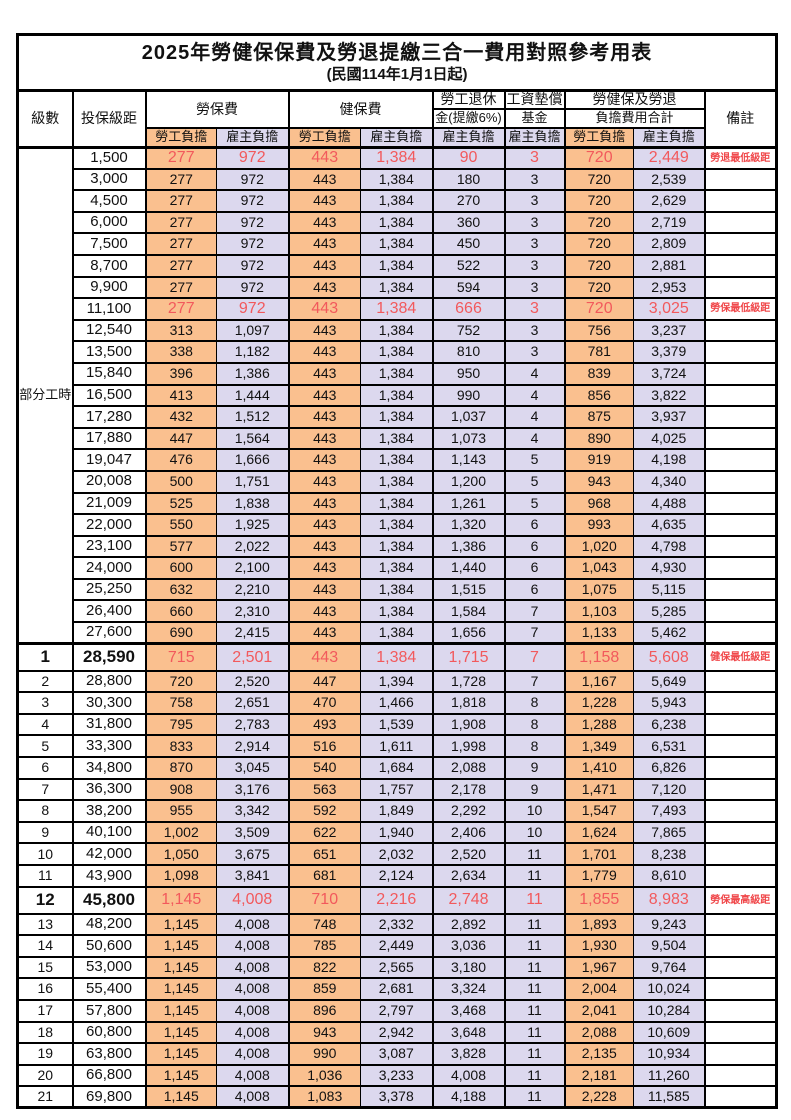  I want to click on fee-cell: 9,504, so click(669, 946).